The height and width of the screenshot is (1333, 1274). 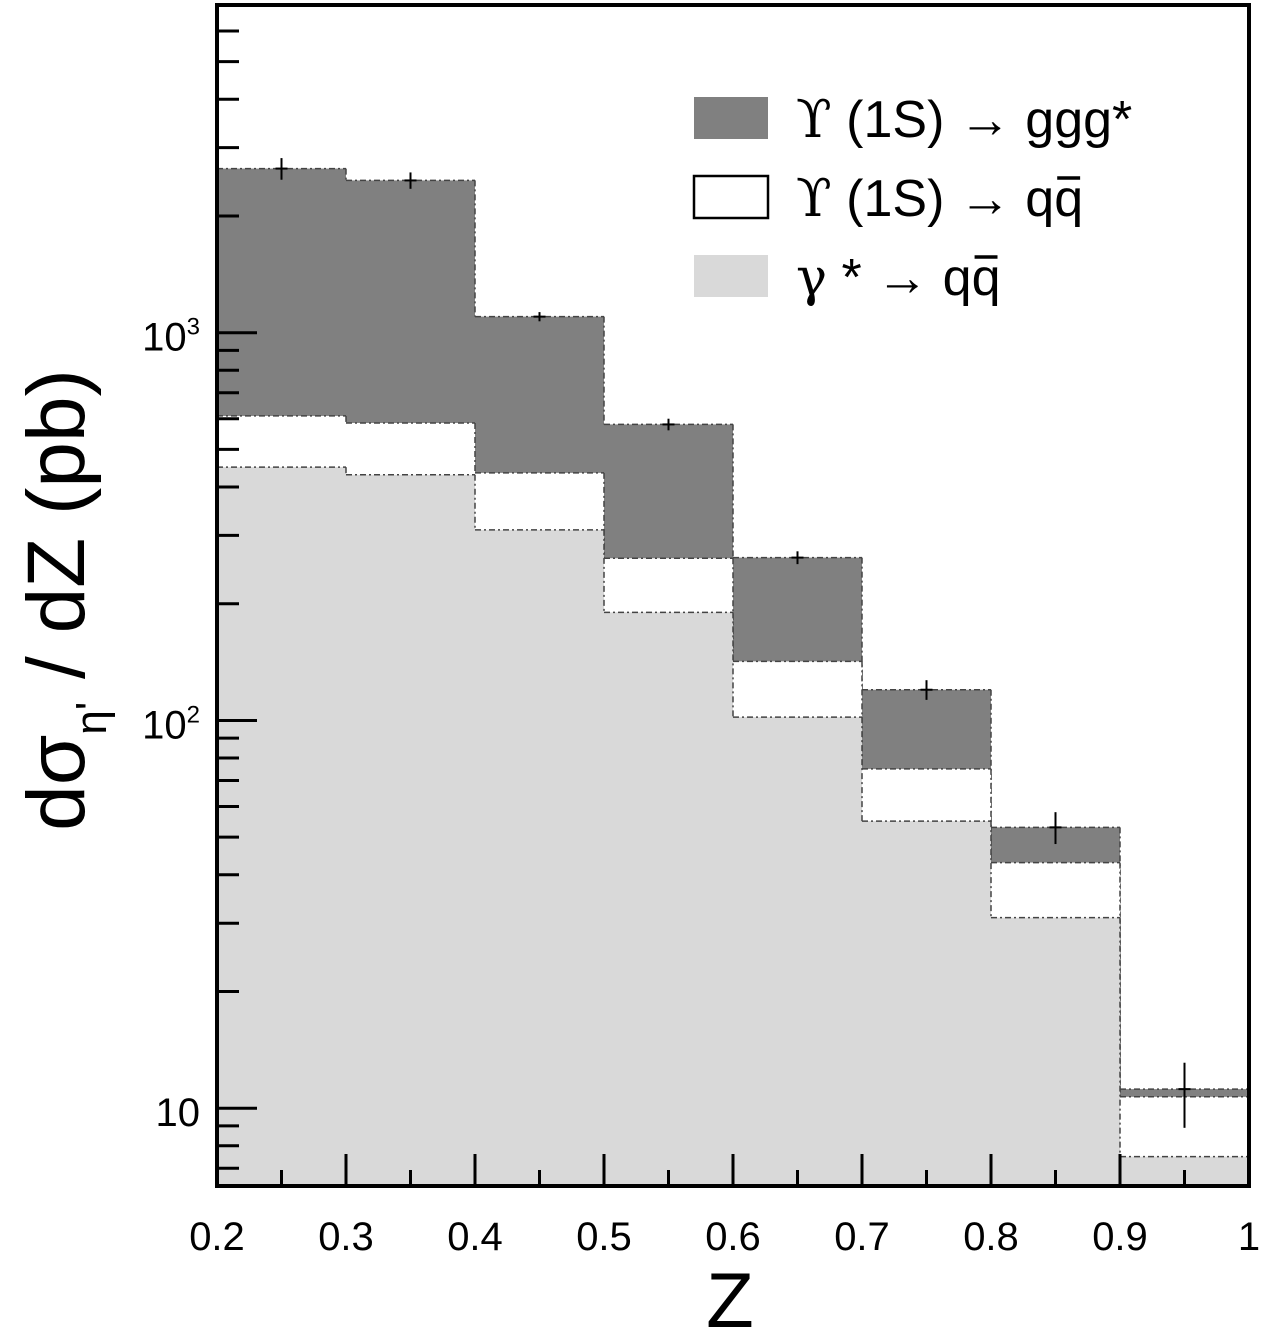 I want to click on legend: ϒ (1S) → ggg* ϒ (1S) → qq γ * → qq, so click(x=912, y=199).